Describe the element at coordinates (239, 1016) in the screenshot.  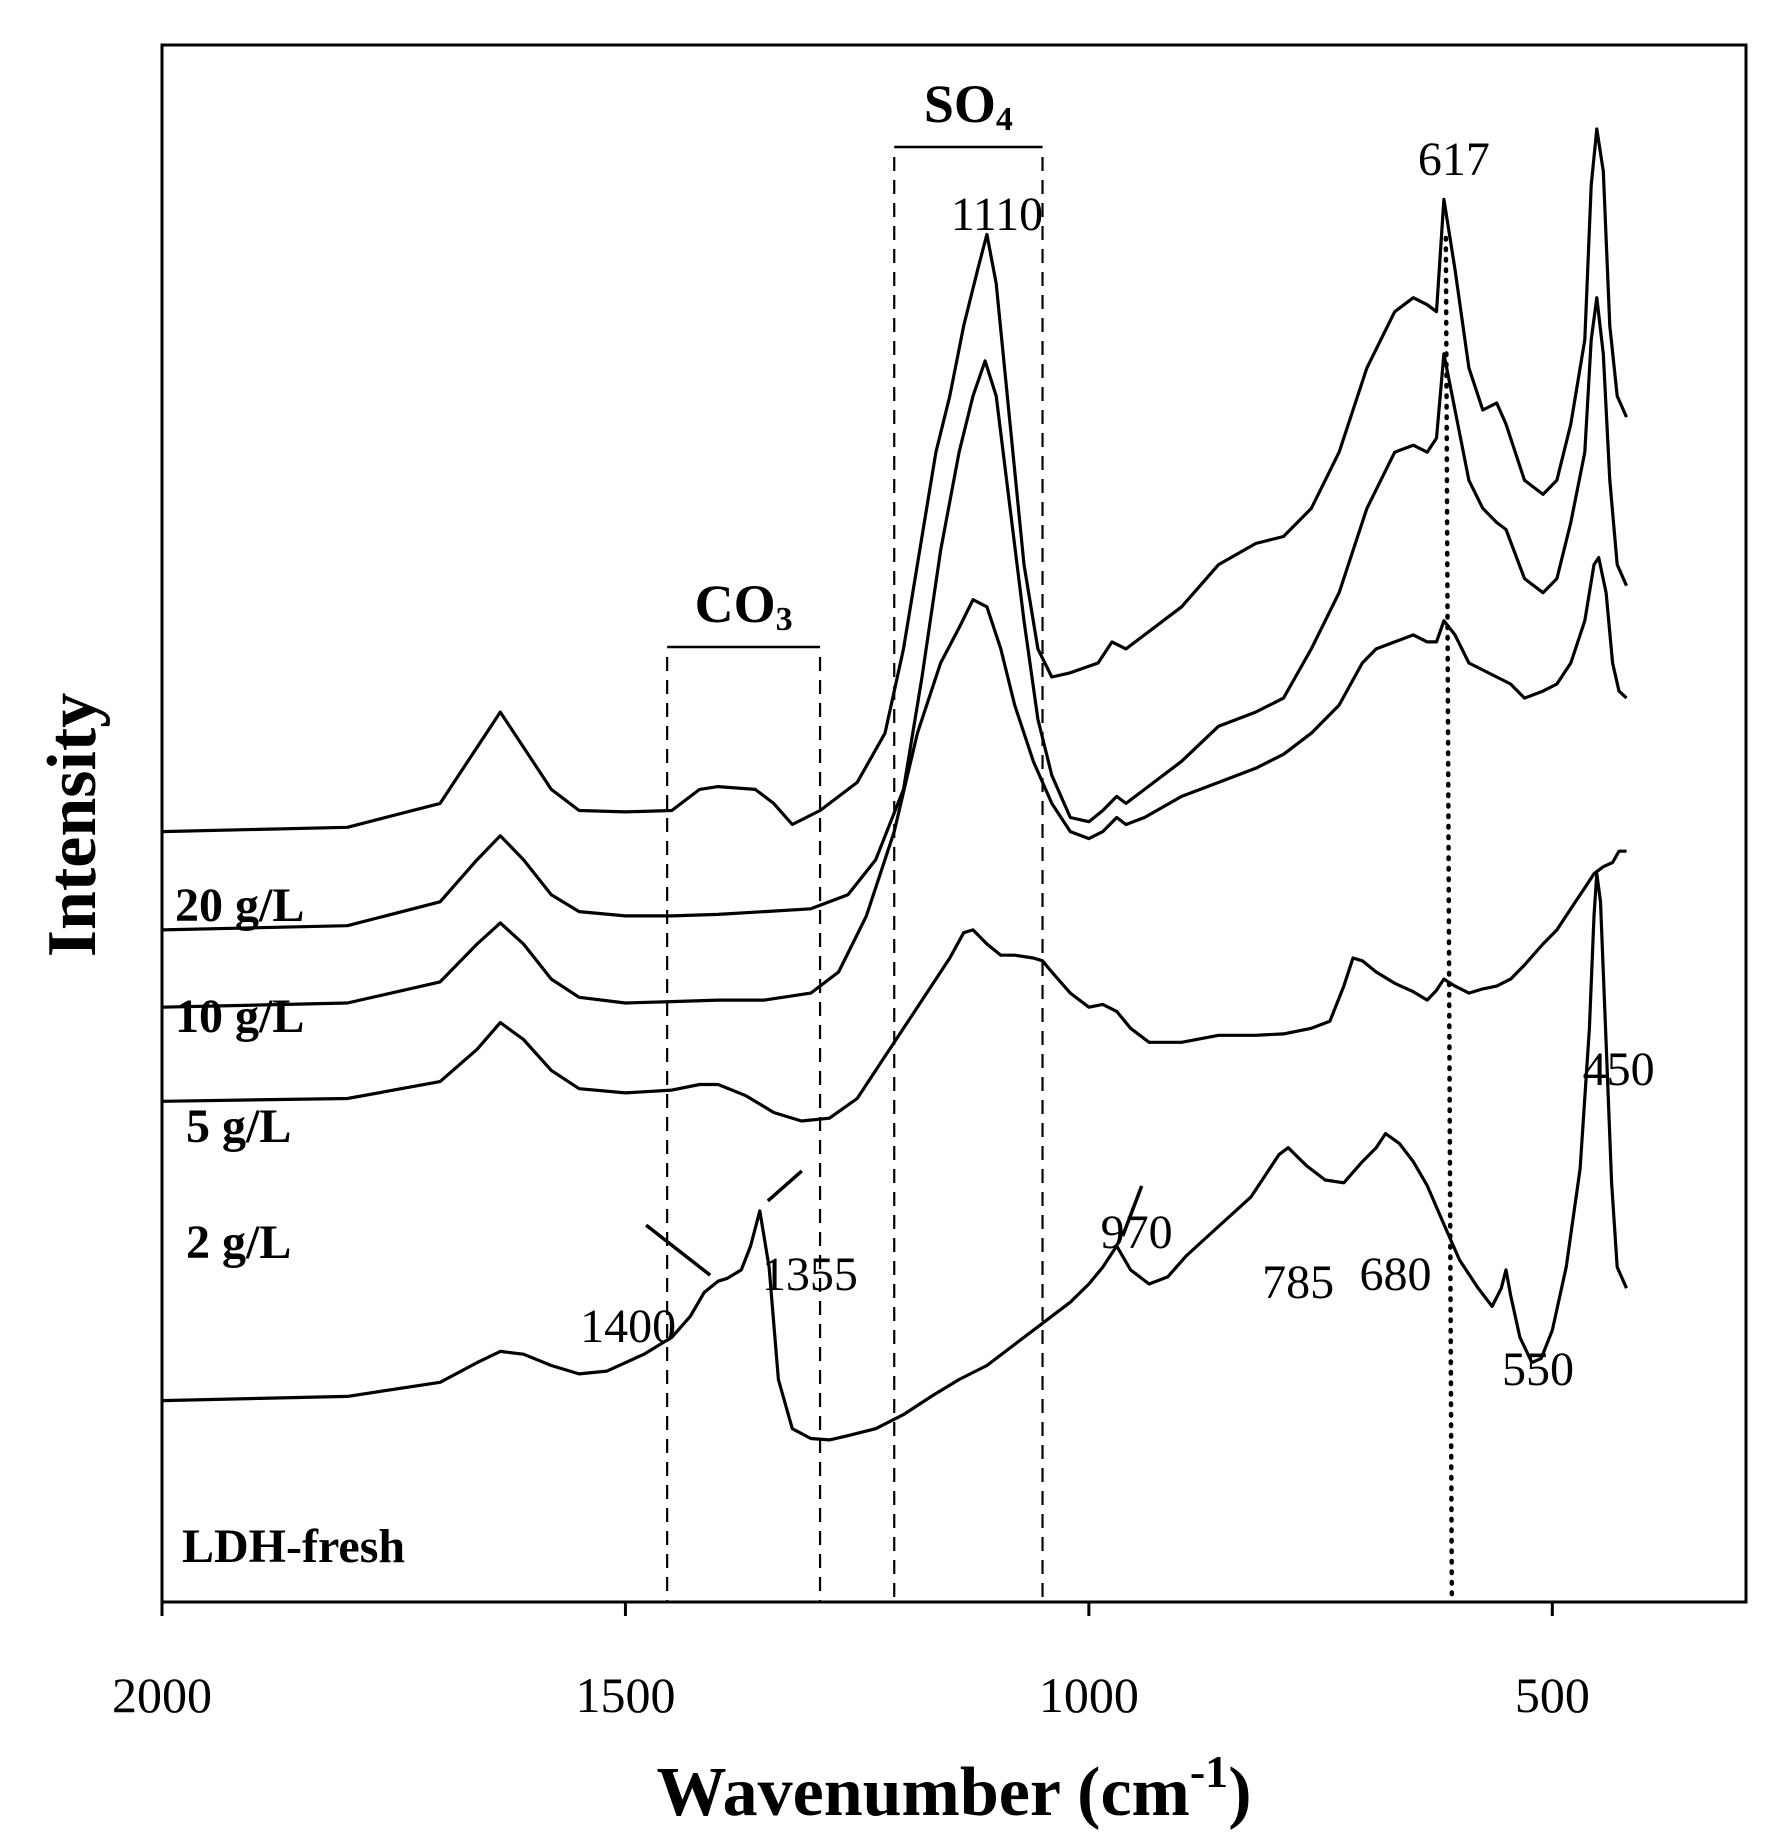
I see `spectrum-label: 10 g/L` at that location.